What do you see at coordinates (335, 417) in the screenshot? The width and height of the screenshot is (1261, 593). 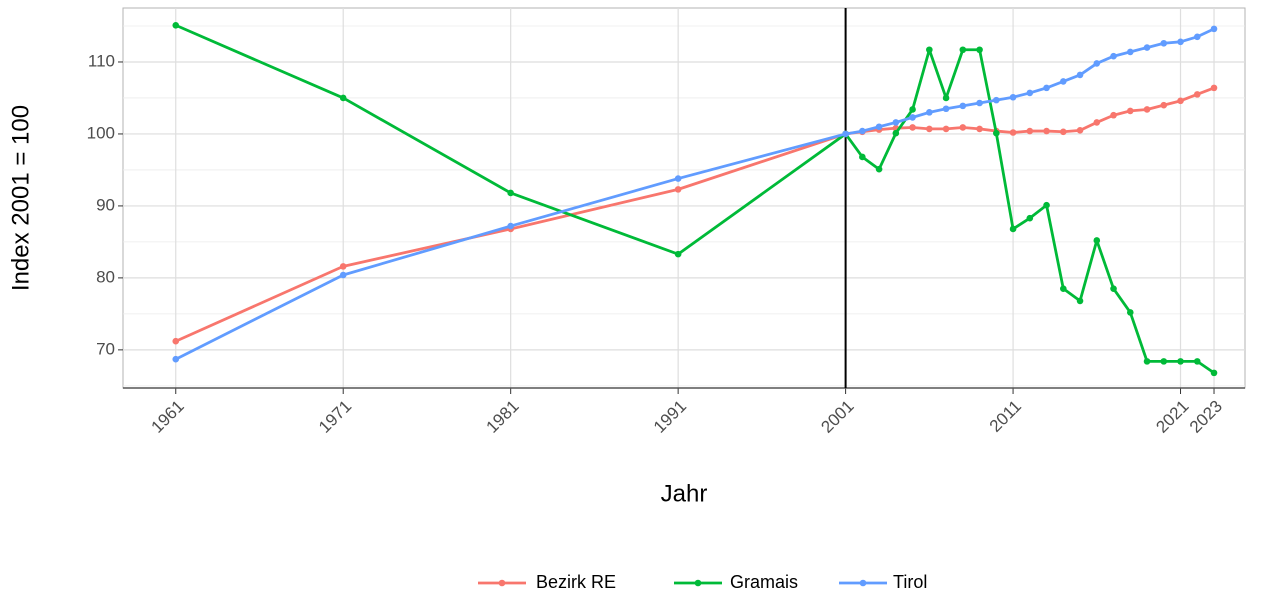 I see `x-tick-label: 1971` at bounding box center [335, 417].